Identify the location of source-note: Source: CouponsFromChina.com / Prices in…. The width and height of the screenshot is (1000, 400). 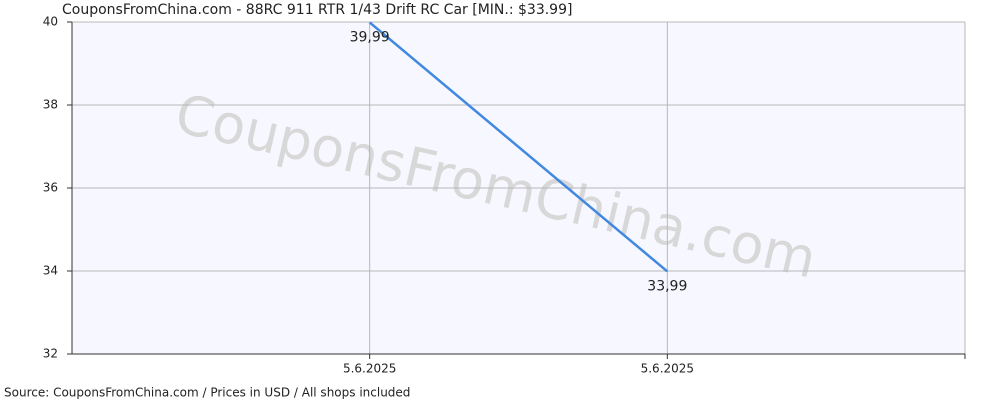
(207, 393).